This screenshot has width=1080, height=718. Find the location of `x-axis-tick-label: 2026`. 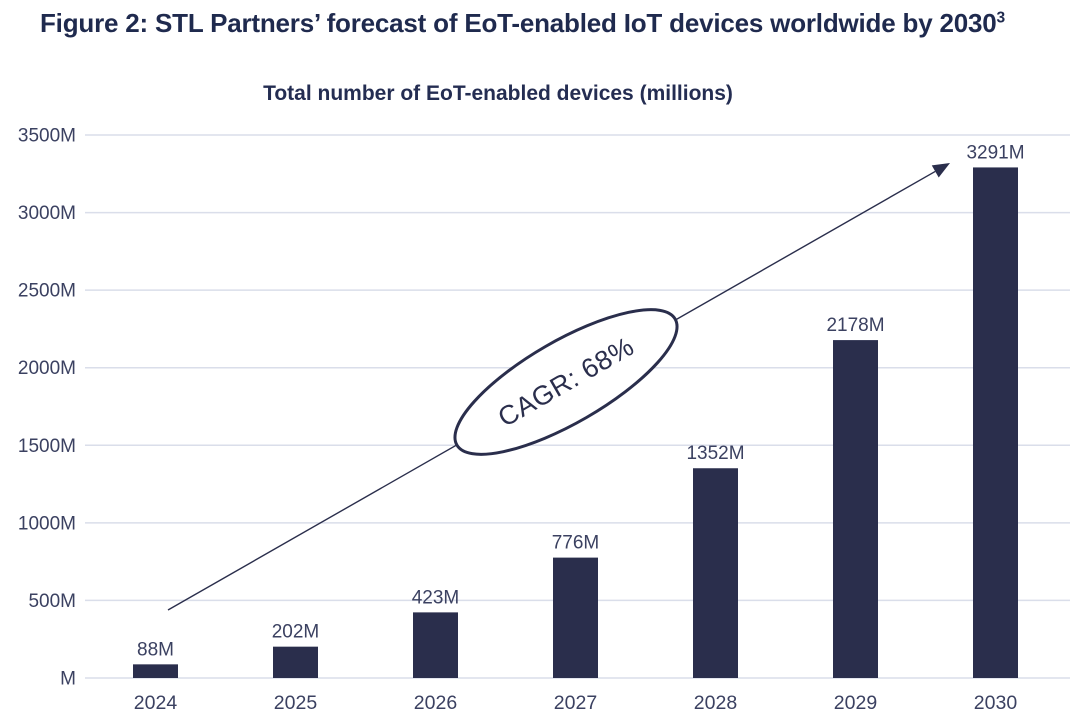

x-axis-tick-label: 2026 is located at coordinates (435, 703).